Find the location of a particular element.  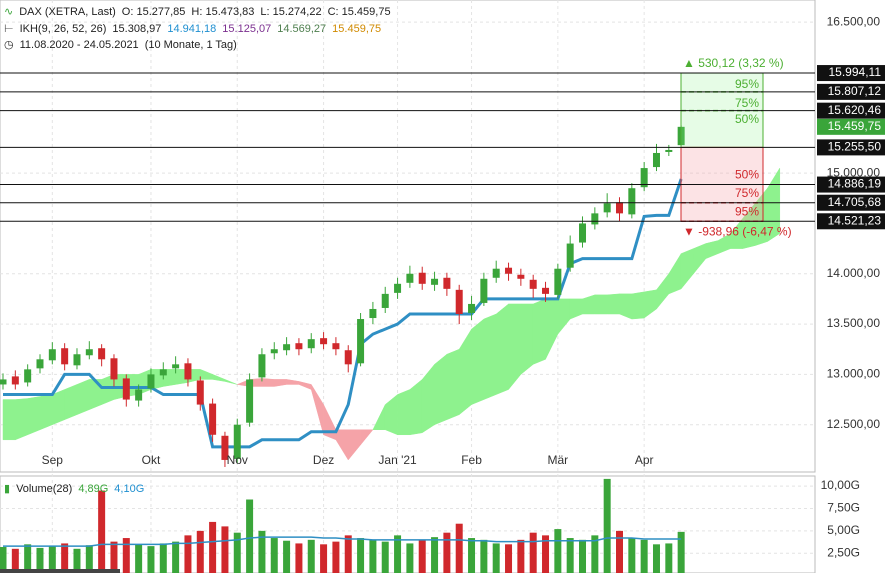

target-down-label: ▼ -938,96 (-6,47 %) is located at coordinates (737, 231).